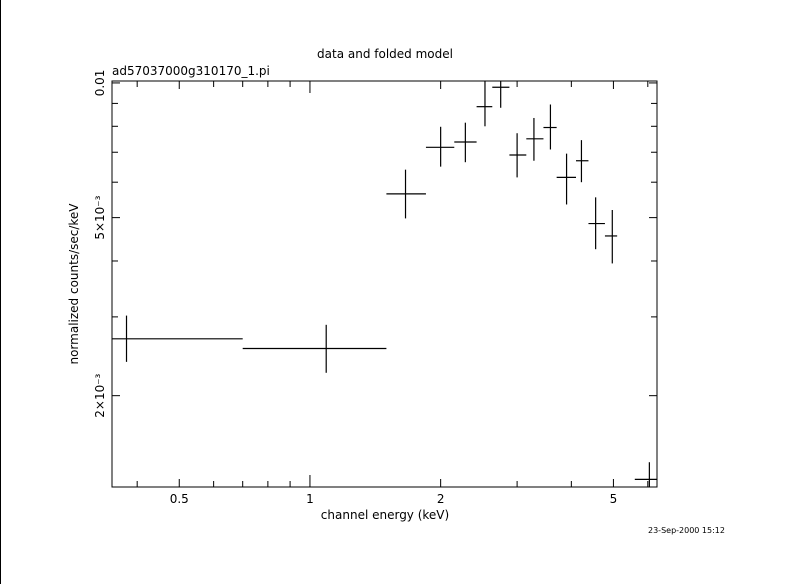 This screenshot has width=790, height=584. I want to click on y-tick-label: 2×10⁻³, so click(100, 395).